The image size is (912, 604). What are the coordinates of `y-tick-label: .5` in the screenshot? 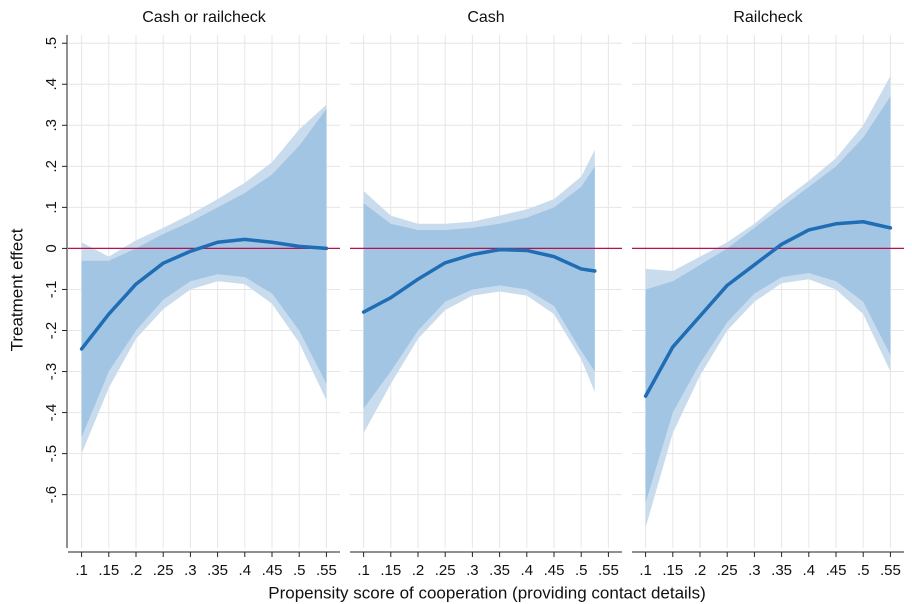 It's located at (51, 43).